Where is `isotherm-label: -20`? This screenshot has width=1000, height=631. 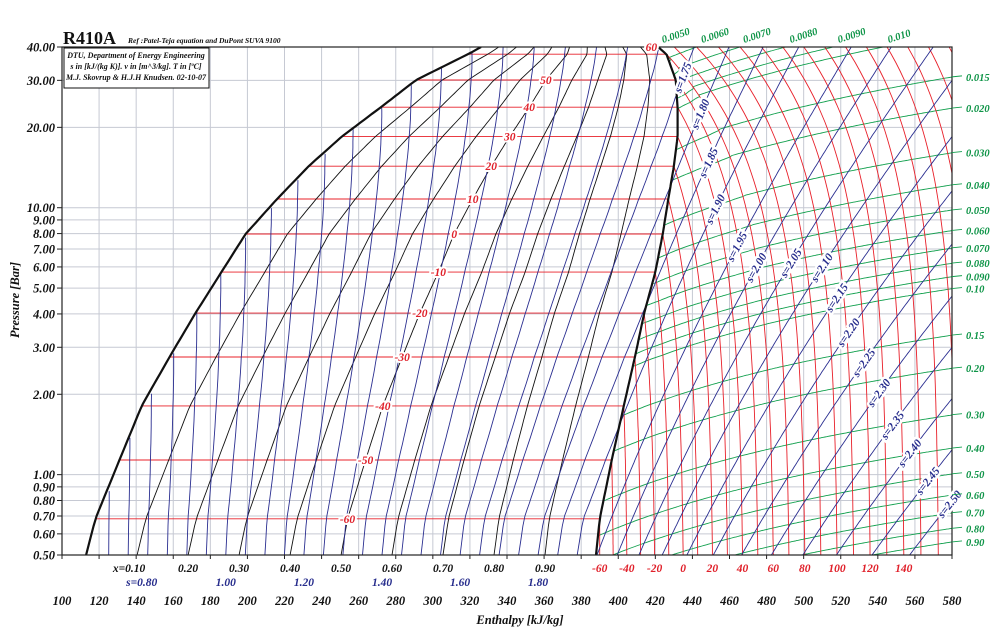
isotherm-label: -20 is located at coordinates (420, 314).